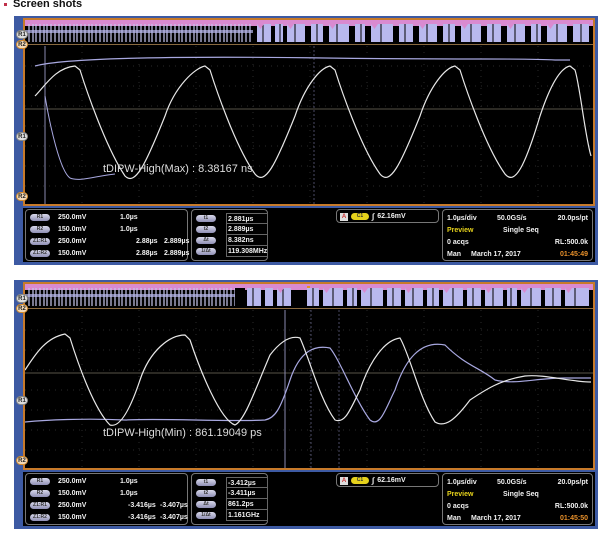 Image resolution: width=600 pixels, height=535 pixels. I want to click on cursor-row: 1/Δt 119.308MHz, so click(232, 251).